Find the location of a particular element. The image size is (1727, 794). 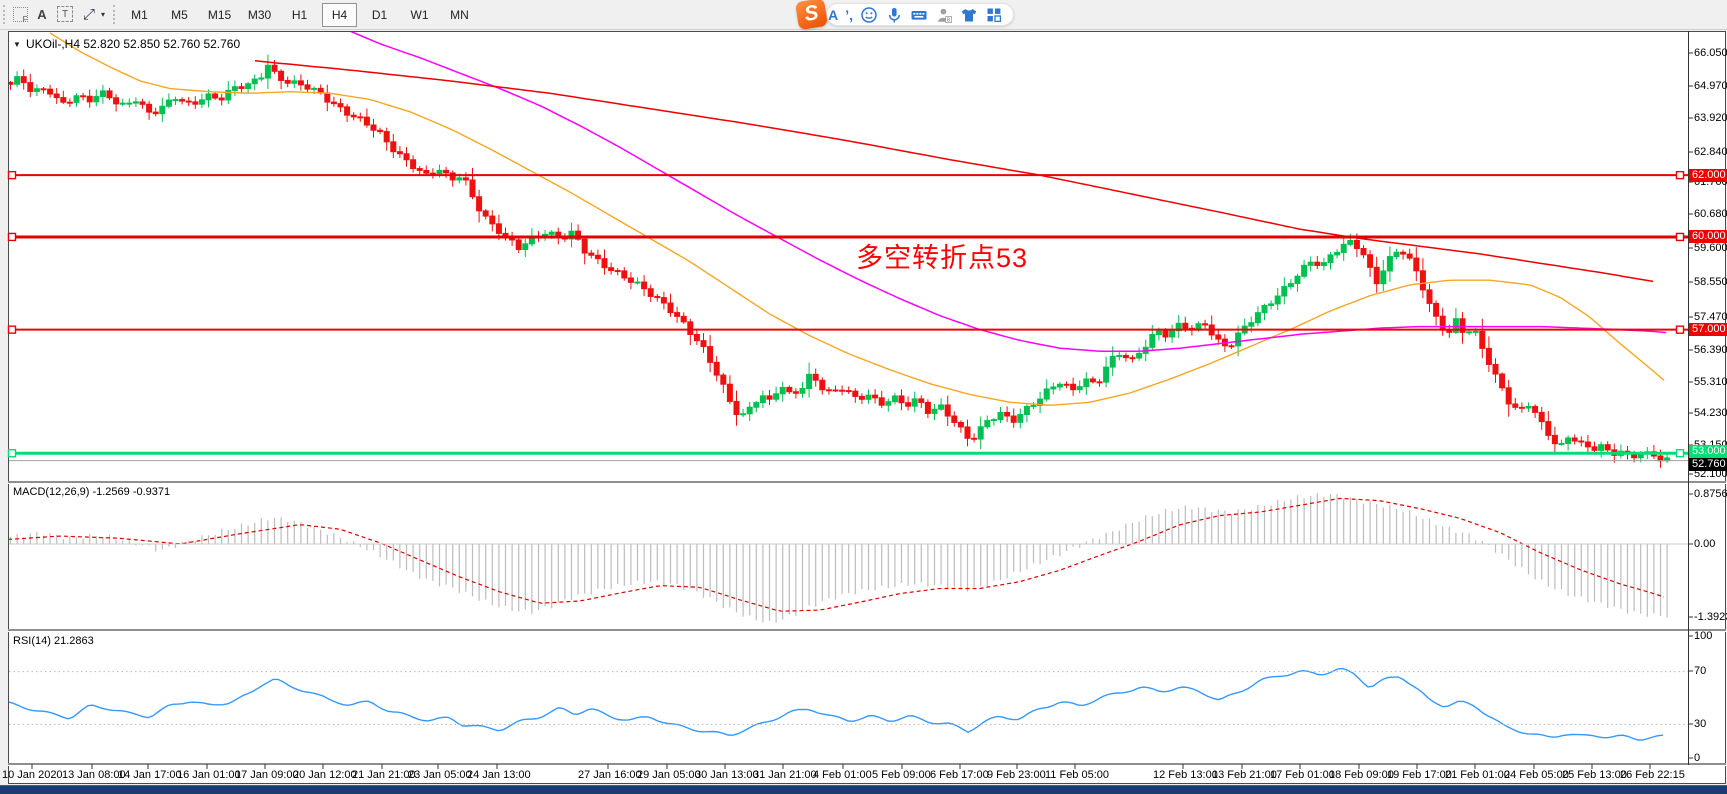

time-axis-label: 26 Feb 22:15 is located at coordinates (1652, 775).